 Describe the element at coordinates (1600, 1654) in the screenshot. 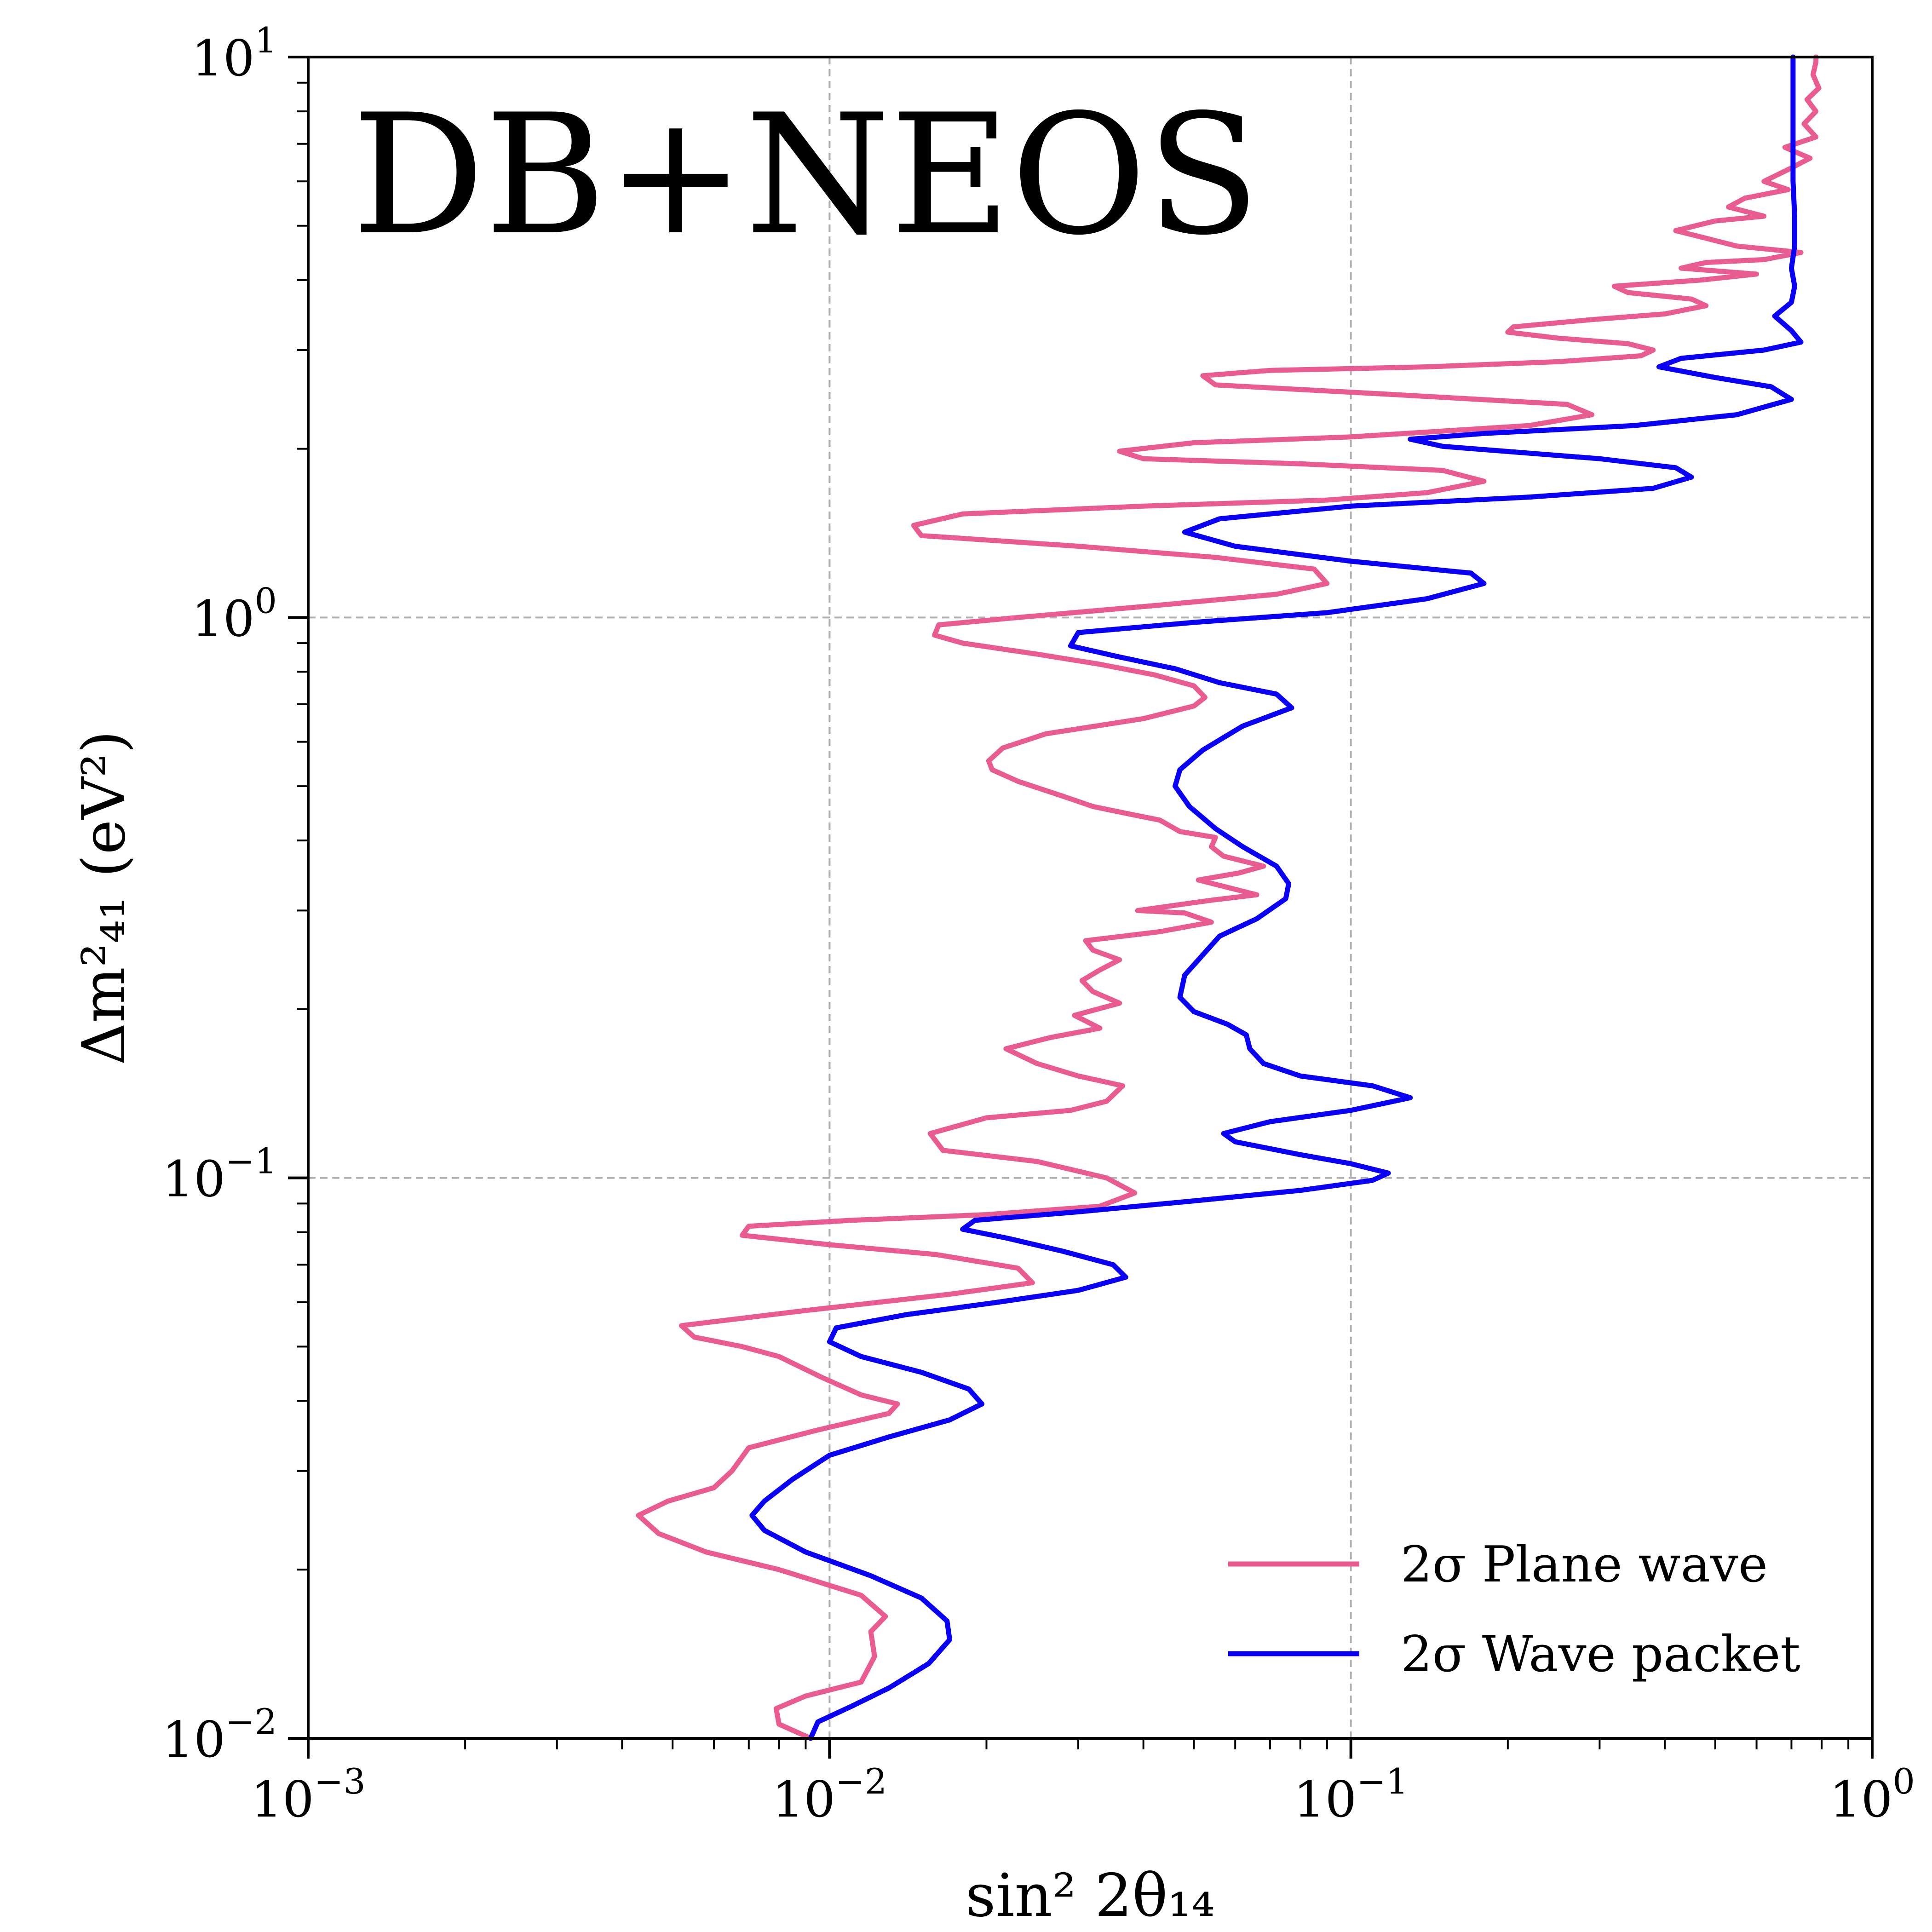

I see `legend-label: 2σ Wave packet` at that location.